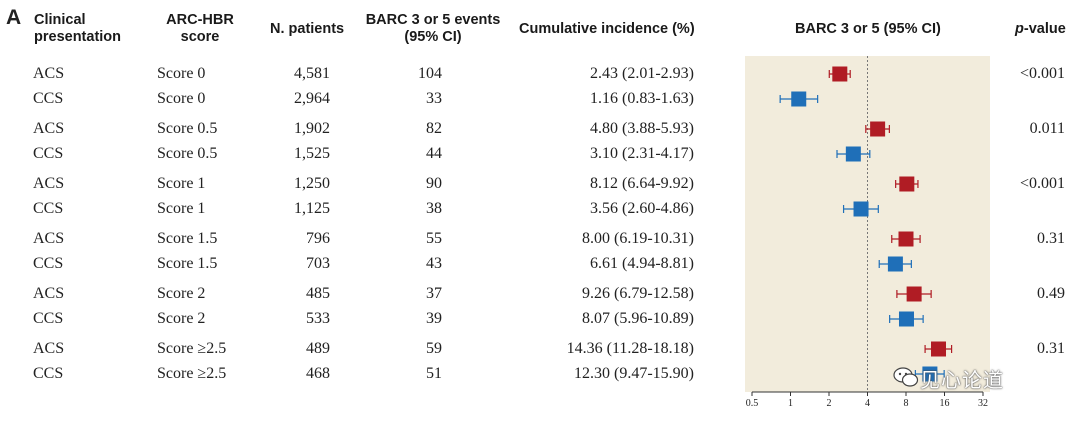  I want to click on x-tick-label: 4, so click(867, 403).